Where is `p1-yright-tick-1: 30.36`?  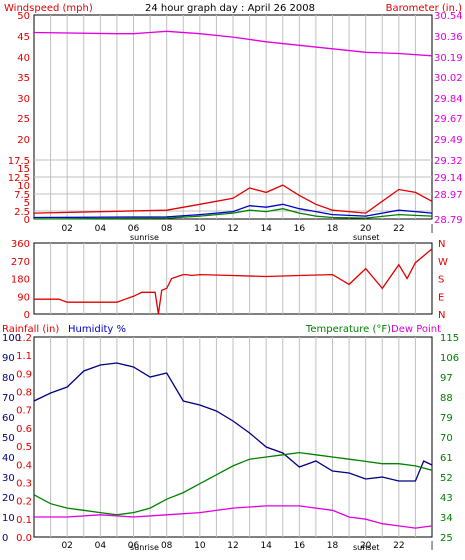 p1-yright-tick-1: 30.36 is located at coordinates (448, 37).